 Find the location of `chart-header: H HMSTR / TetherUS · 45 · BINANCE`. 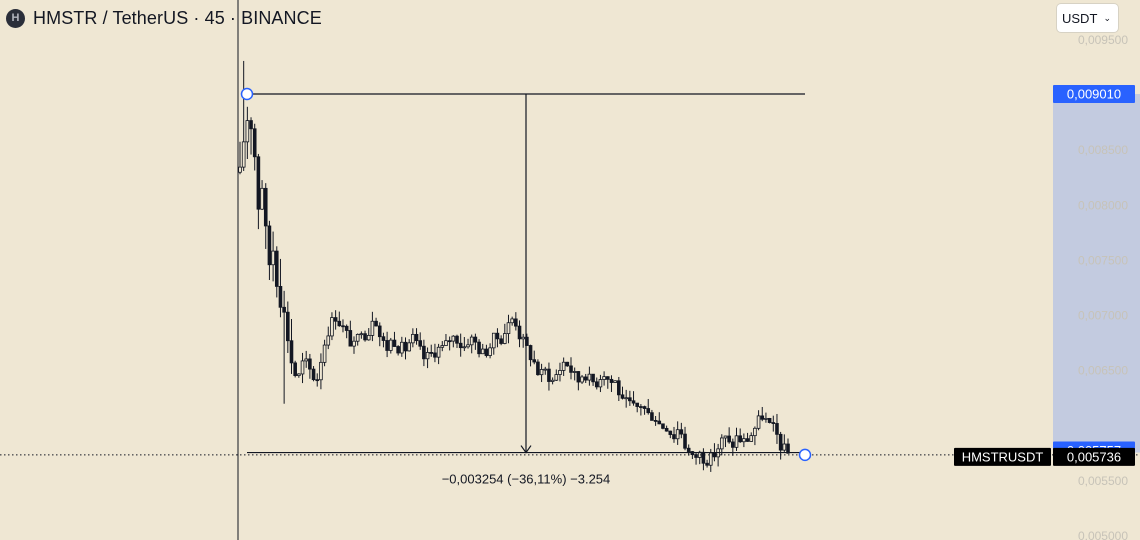

chart-header: H HMSTR / TetherUS · 45 · BINANCE is located at coordinates (164, 18).